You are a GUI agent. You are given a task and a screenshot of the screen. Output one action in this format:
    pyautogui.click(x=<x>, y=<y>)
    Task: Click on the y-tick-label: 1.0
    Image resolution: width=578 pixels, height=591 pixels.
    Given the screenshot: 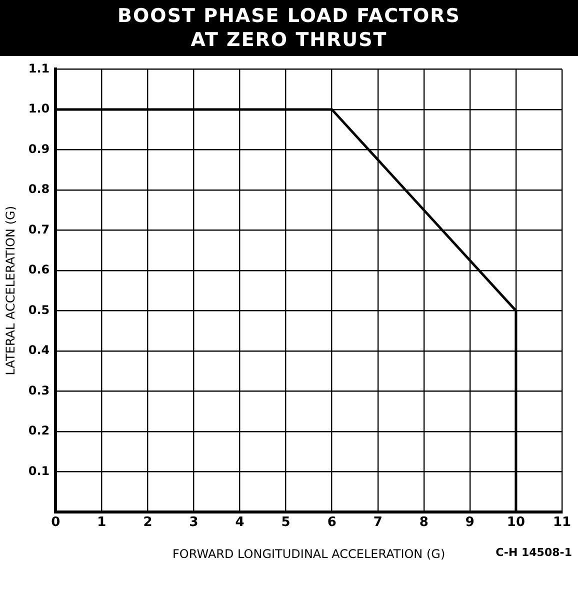 What is the action you would take?
    pyautogui.click(x=39, y=109)
    